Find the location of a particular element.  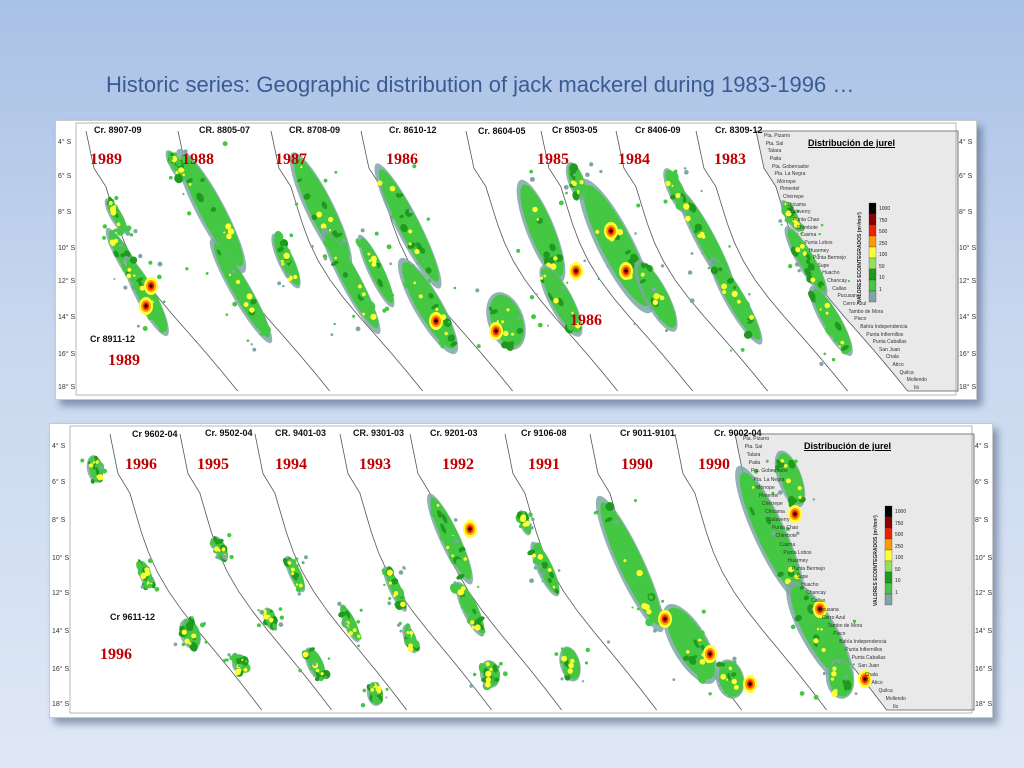

place-name: Atico is located at coordinates (877, 682).